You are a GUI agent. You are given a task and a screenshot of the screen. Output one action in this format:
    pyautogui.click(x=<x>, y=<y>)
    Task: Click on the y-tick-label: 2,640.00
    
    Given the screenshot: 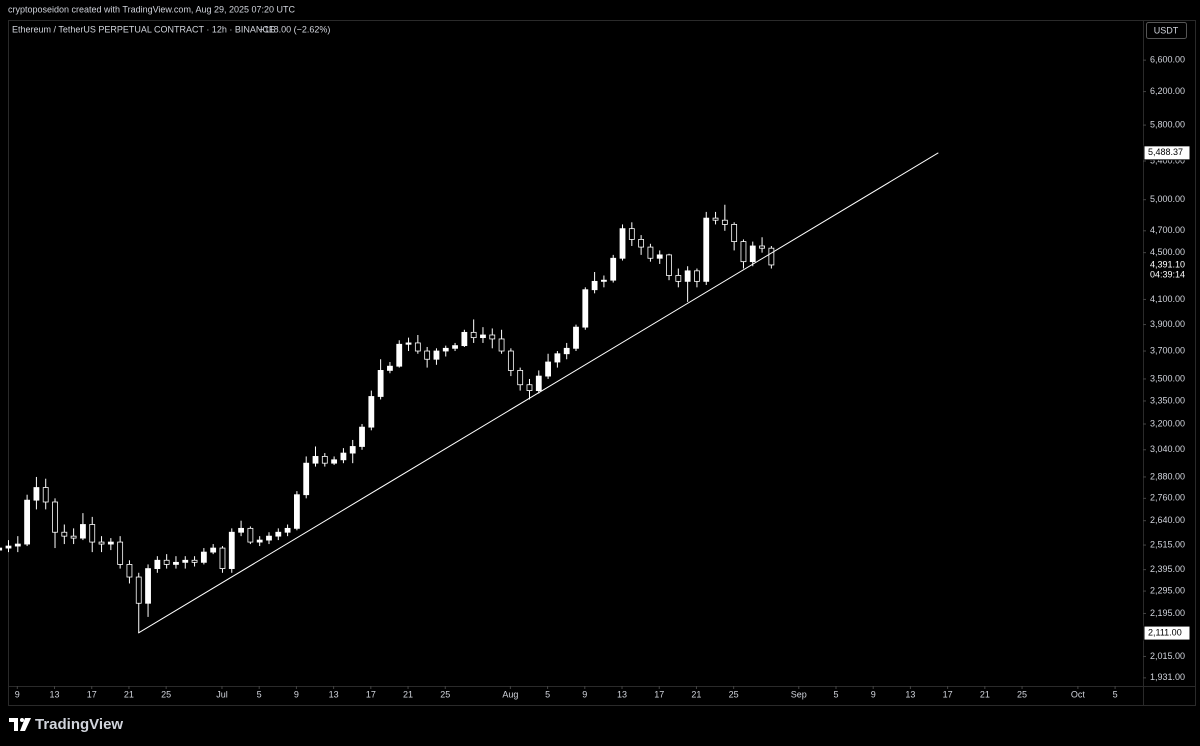 What is the action you would take?
    pyautogui.click(x=1167, y=520)
    